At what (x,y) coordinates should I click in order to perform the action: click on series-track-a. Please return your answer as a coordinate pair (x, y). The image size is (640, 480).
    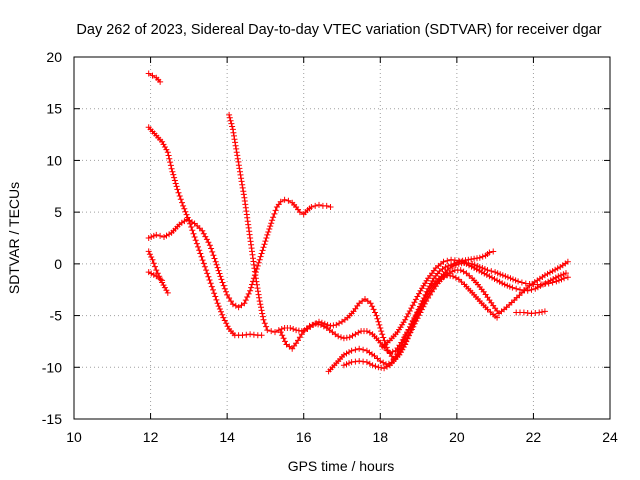
    Looking at the image, I should click on (154, 77).